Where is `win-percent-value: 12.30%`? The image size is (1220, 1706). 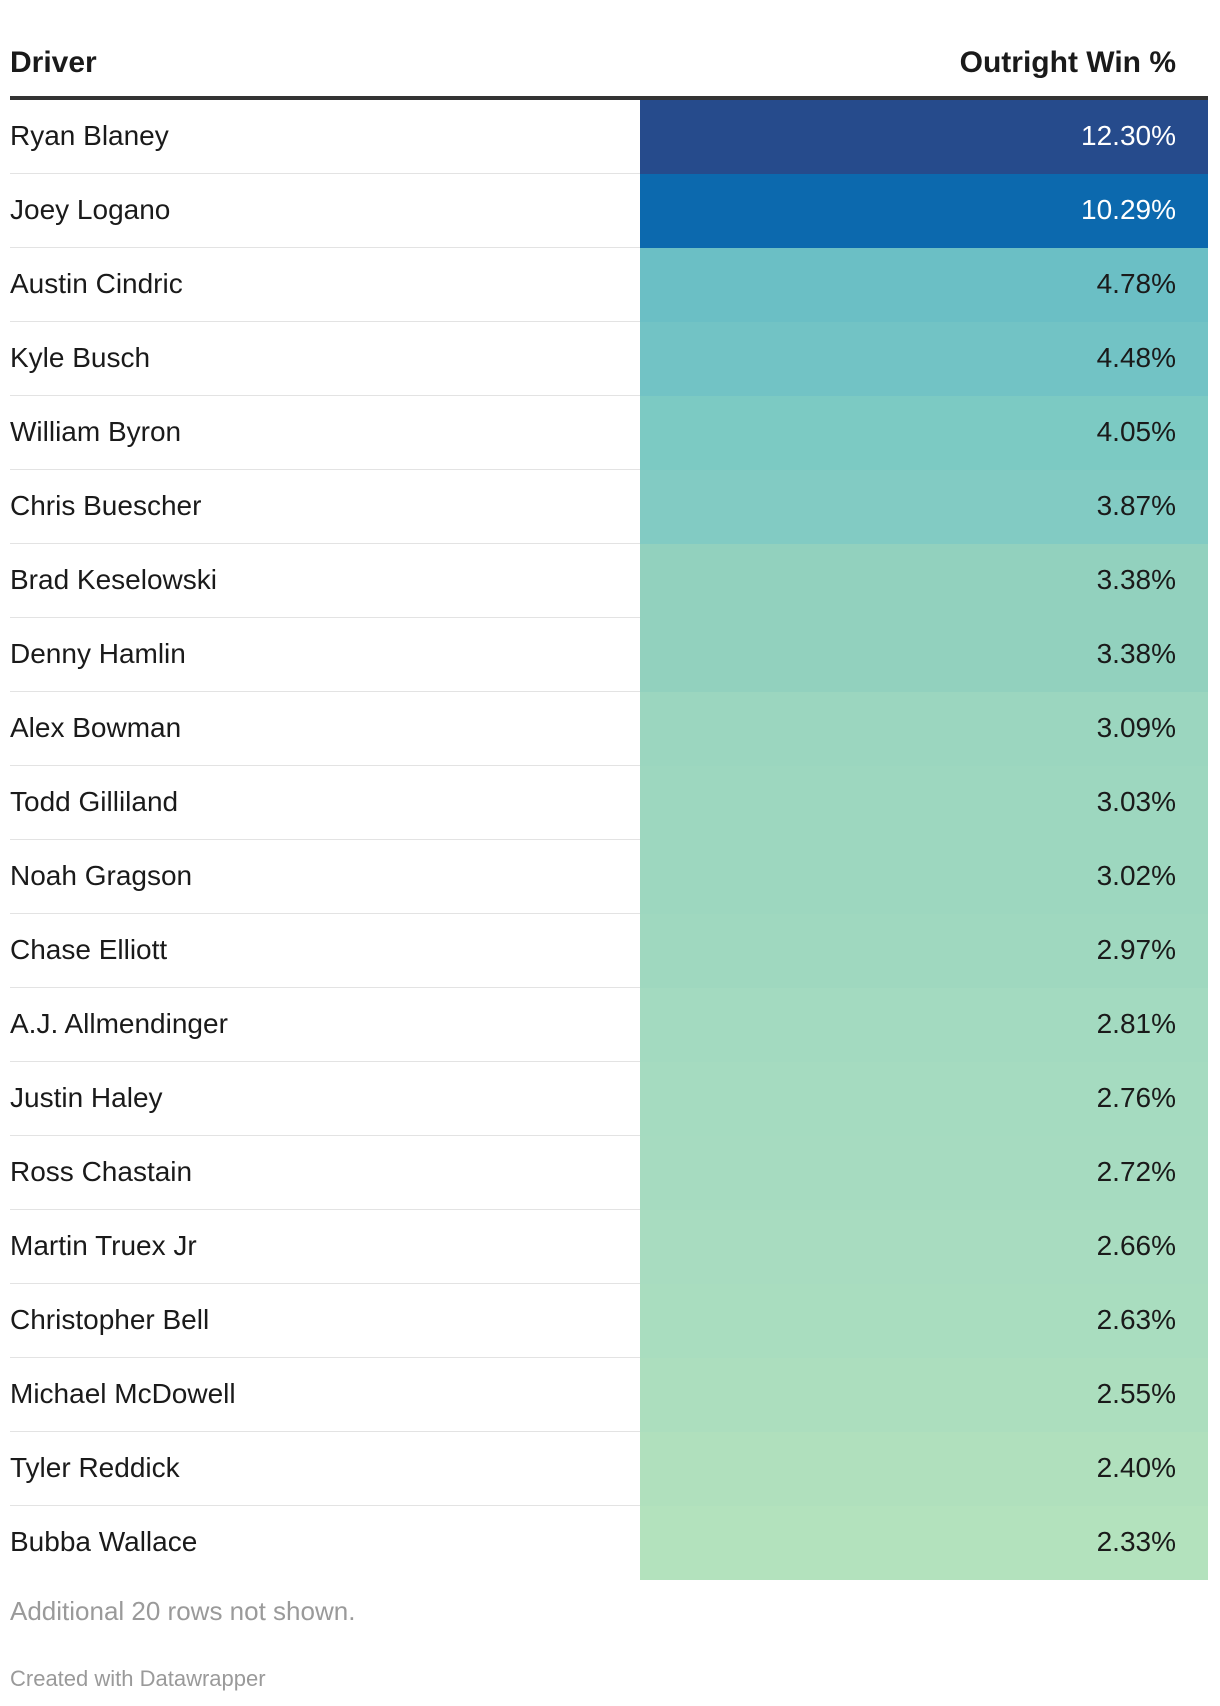 win-percent-value: 12.30% is located at coordinates (1128, 135).